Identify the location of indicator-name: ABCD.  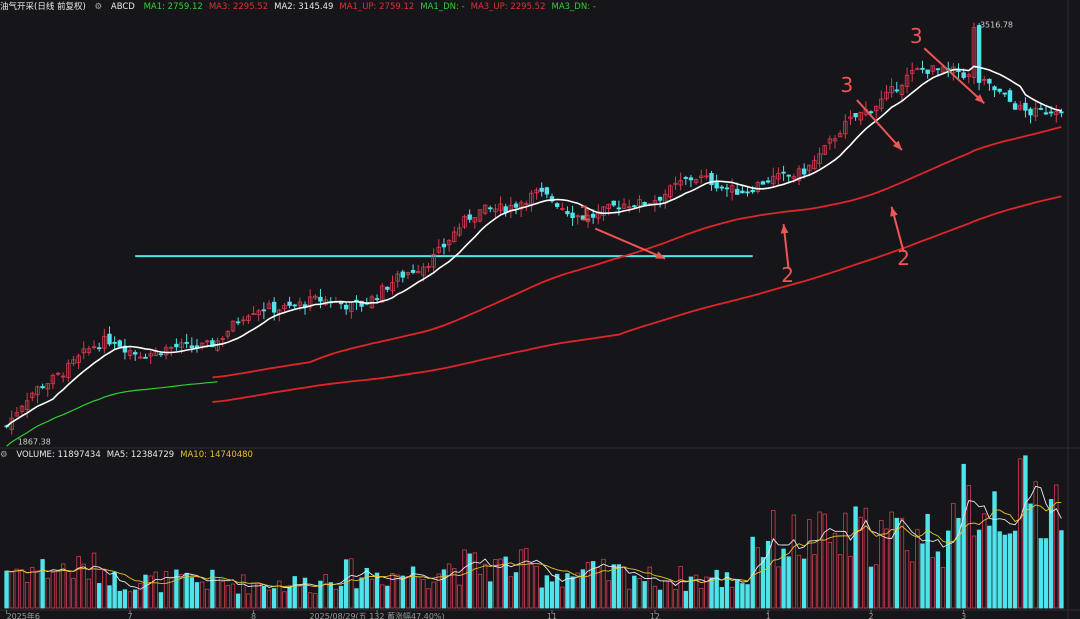
(122, 7).